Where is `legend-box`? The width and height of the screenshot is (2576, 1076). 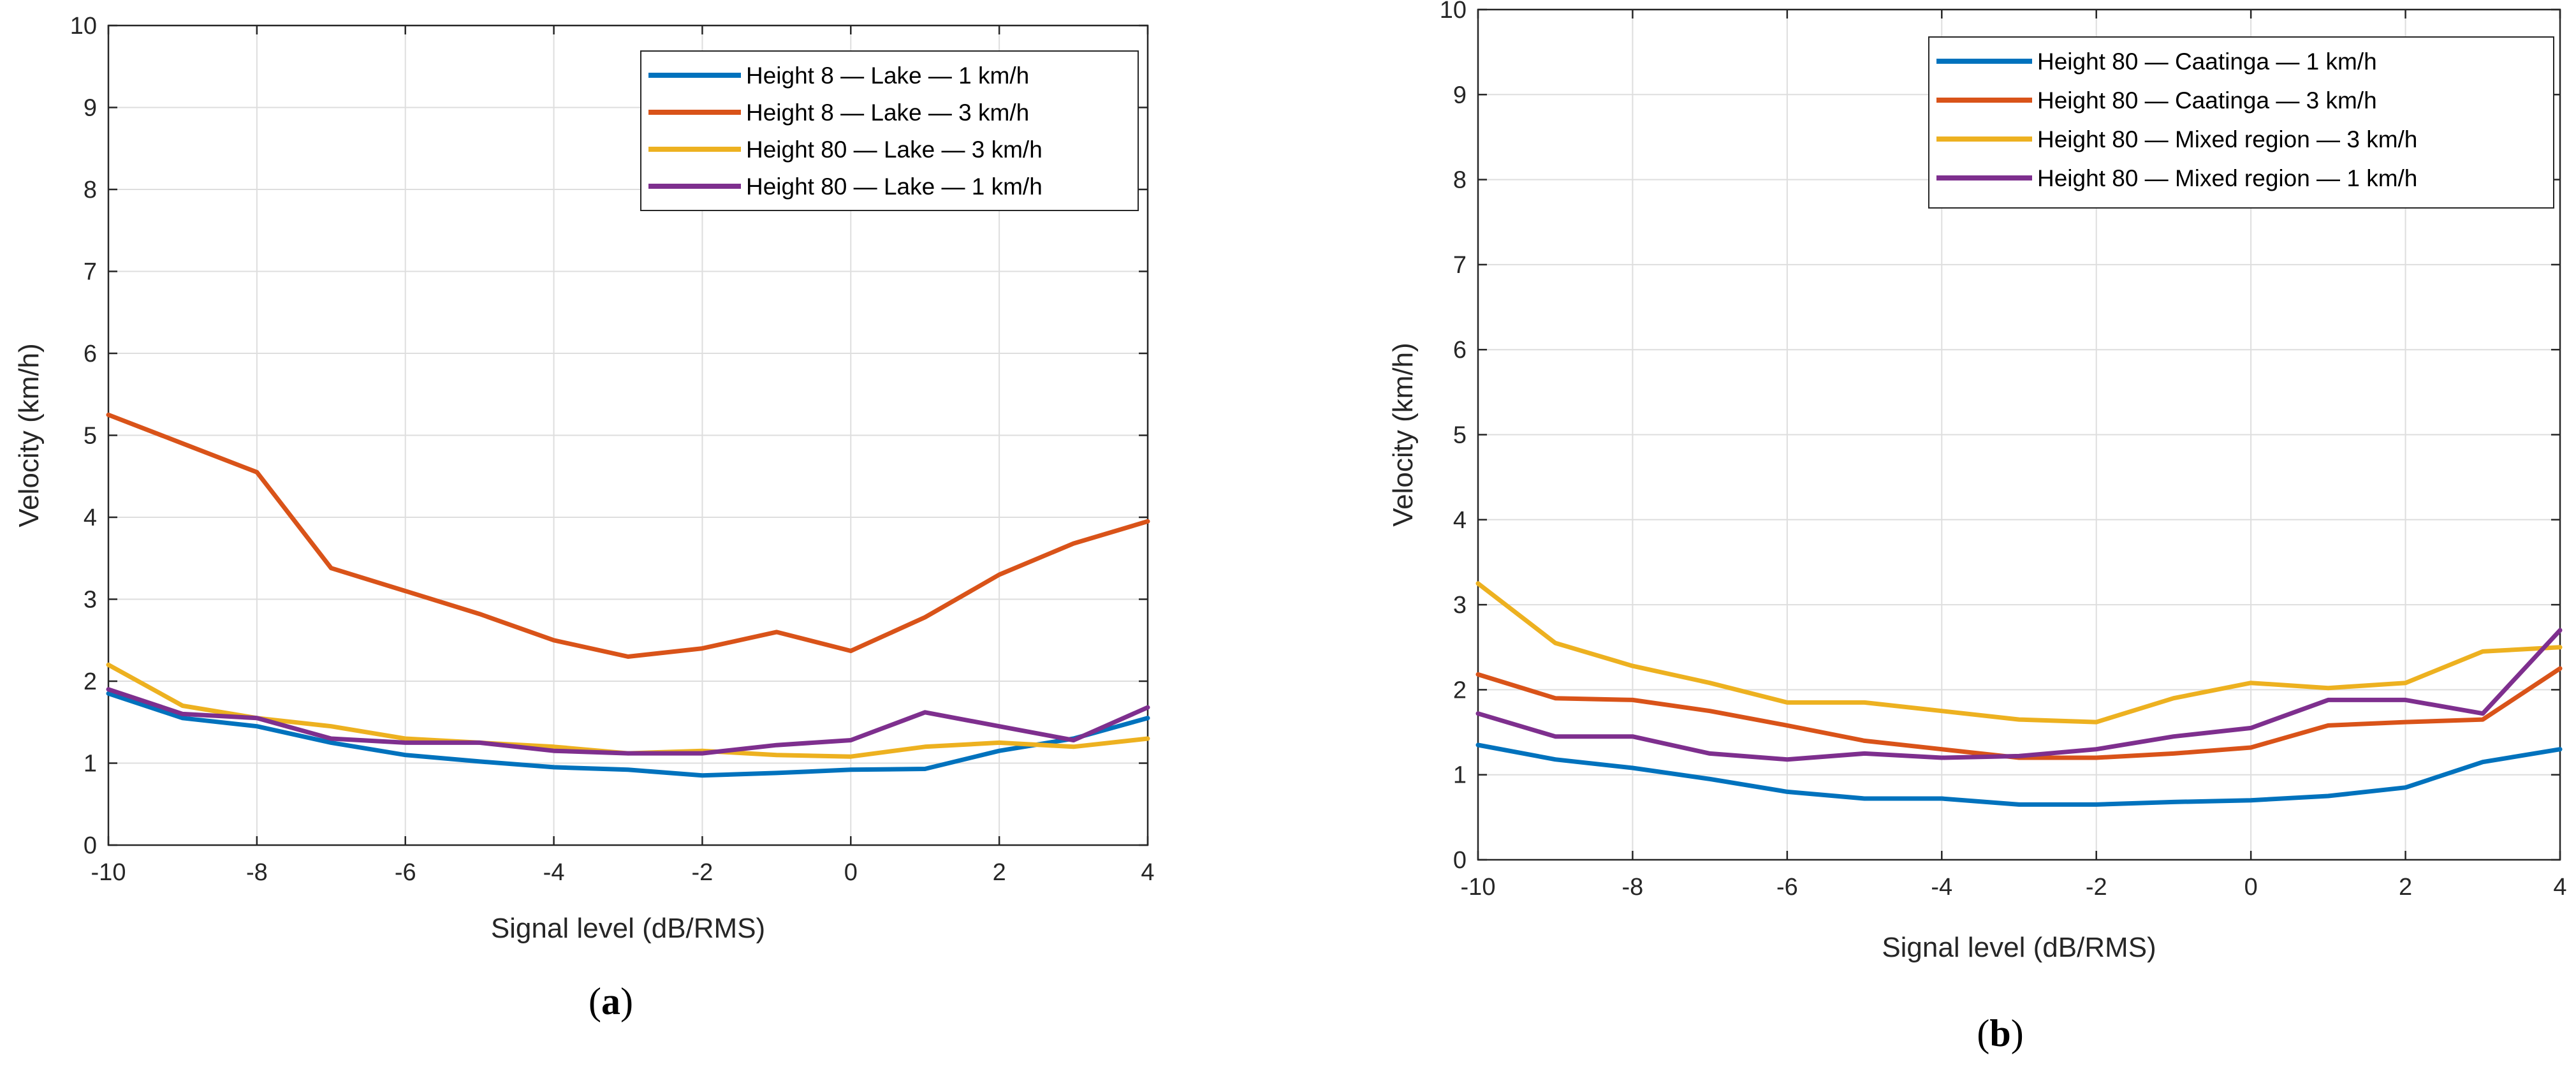
legend-box is located at coordinates (2241, 122).